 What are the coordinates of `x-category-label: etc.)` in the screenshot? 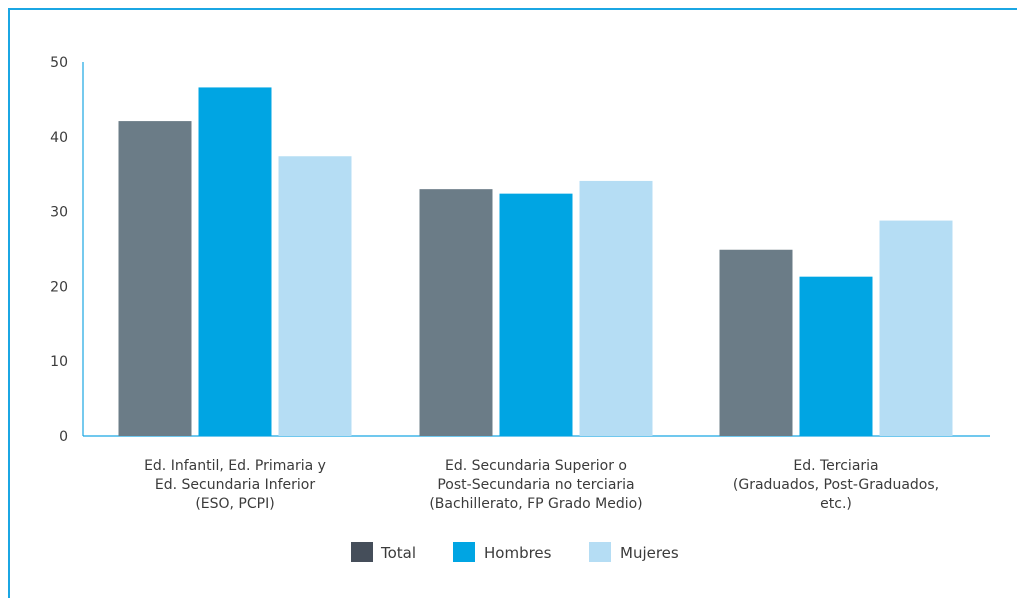 It's located at (836, 504).